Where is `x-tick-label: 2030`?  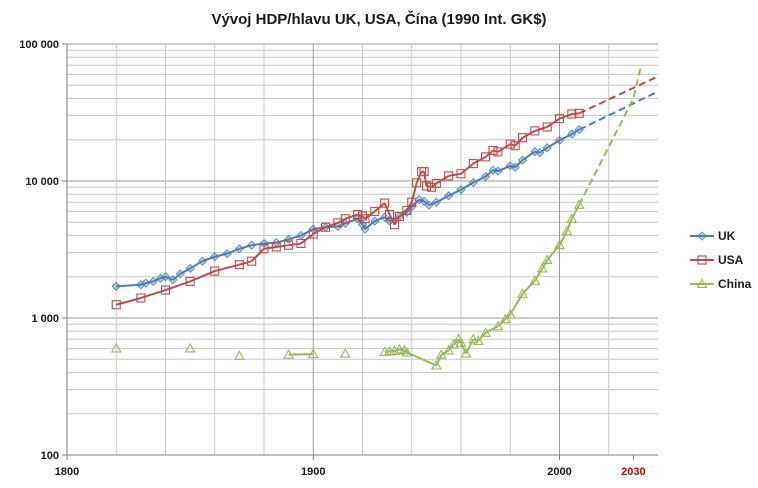
x-tick-label: 2030 is located at coordinates (633, 472).